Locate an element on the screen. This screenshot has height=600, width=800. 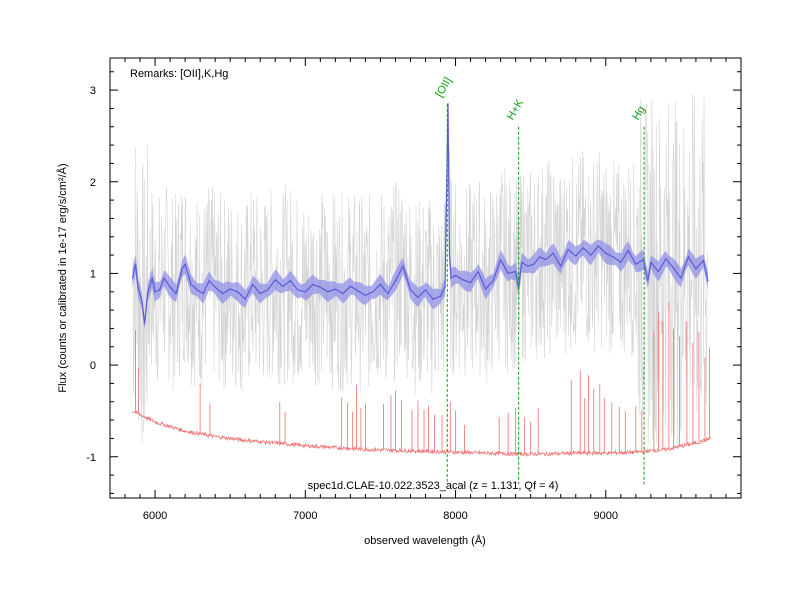
x-tick-label: 8000 is located at coordinates (455, 516).